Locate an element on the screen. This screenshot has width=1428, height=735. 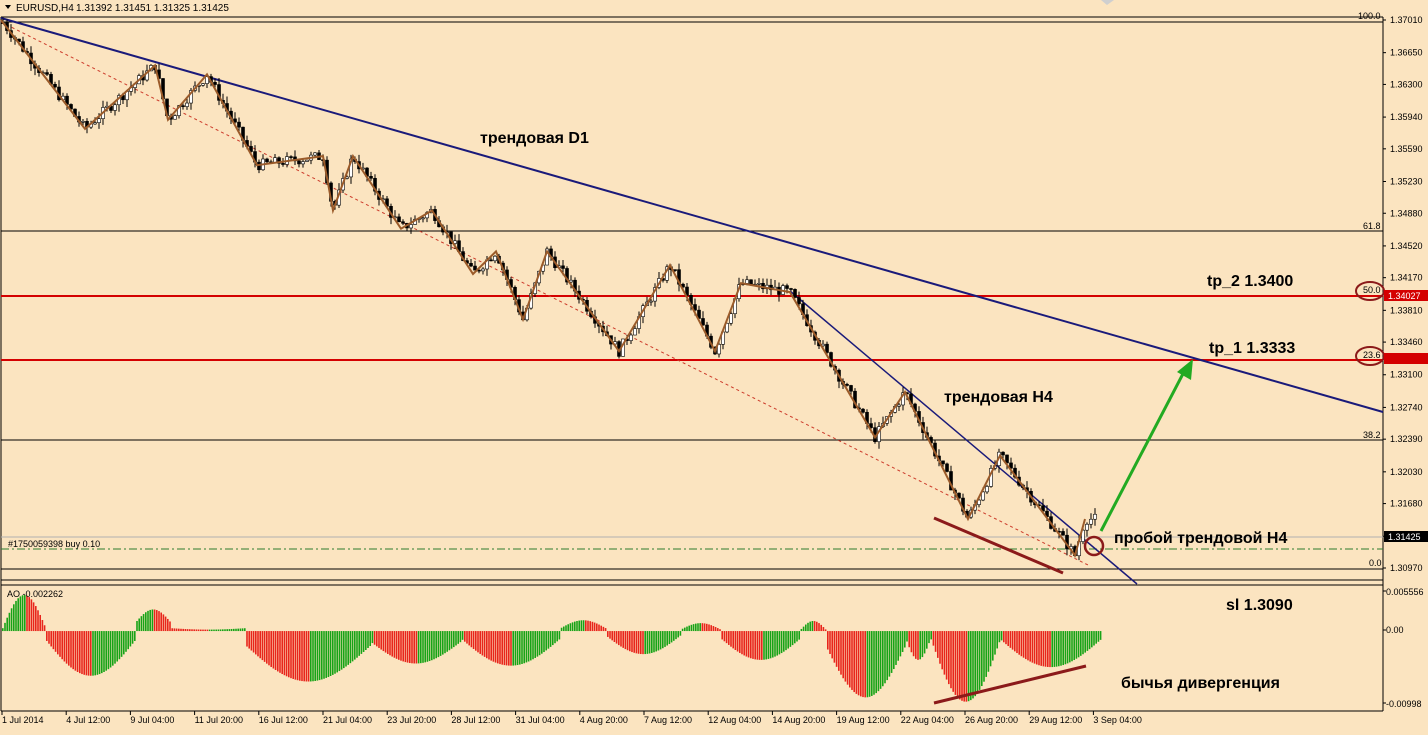
chevron-down-icon is located at coordinates (8, 7).